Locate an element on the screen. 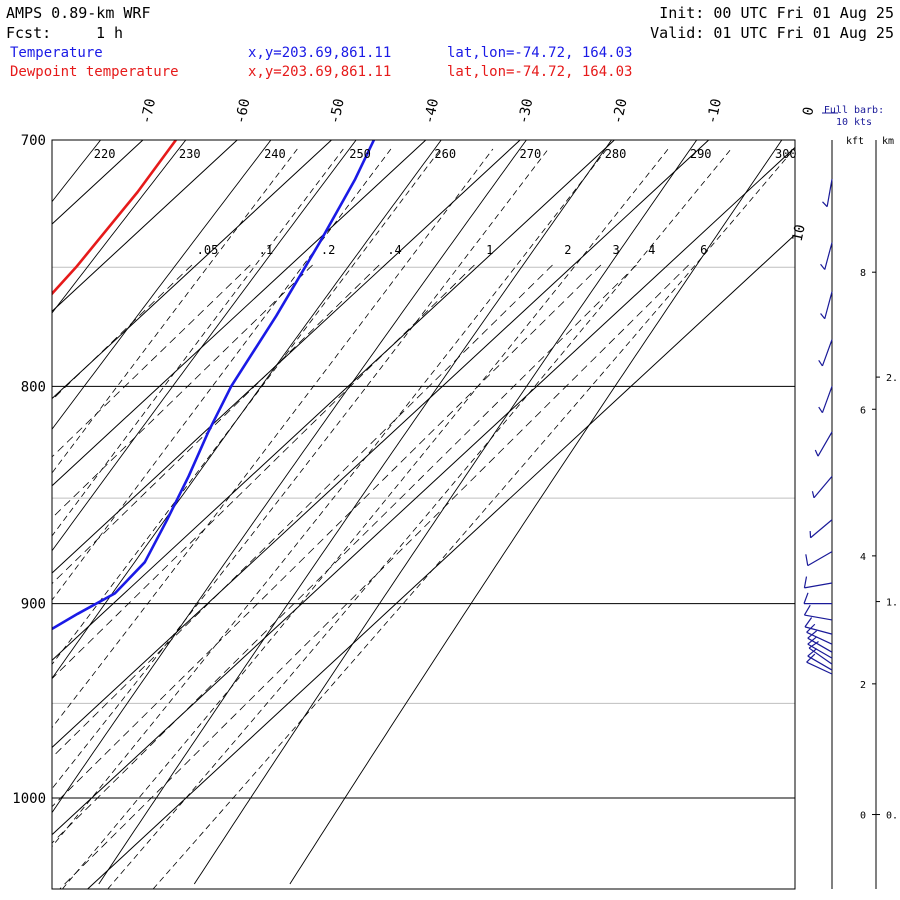 This screenshot has width=900, height=900. kft-tick-label: 6 is located at coordinates (863, 410).